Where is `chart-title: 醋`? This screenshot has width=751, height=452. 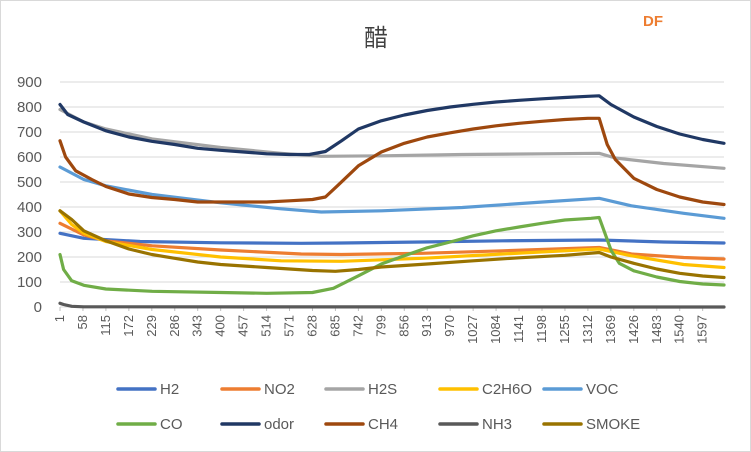 chart-title: 醋 is located at coordinates (376, 38).